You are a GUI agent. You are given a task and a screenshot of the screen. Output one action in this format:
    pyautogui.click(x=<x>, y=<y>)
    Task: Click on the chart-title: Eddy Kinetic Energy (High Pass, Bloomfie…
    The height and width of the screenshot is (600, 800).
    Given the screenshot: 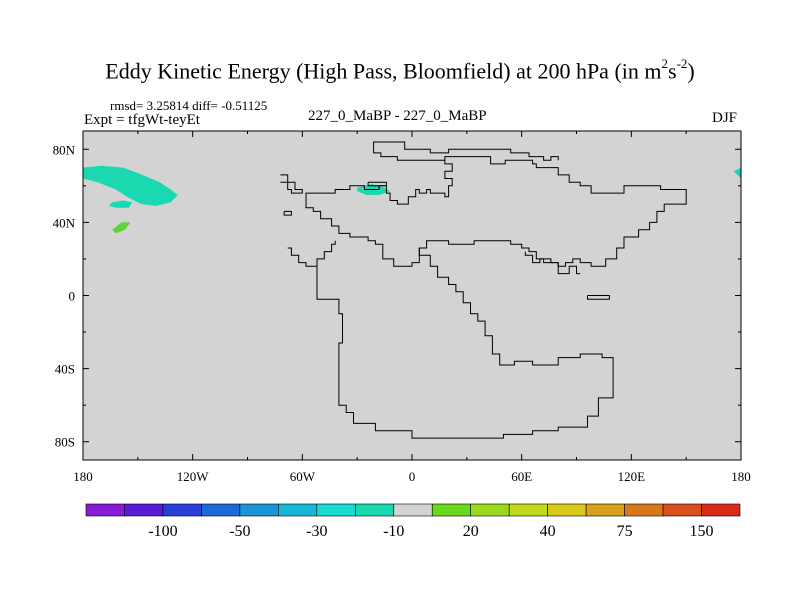 What is the action you would take?
    pyautogui.click(x=400, y=70)
    